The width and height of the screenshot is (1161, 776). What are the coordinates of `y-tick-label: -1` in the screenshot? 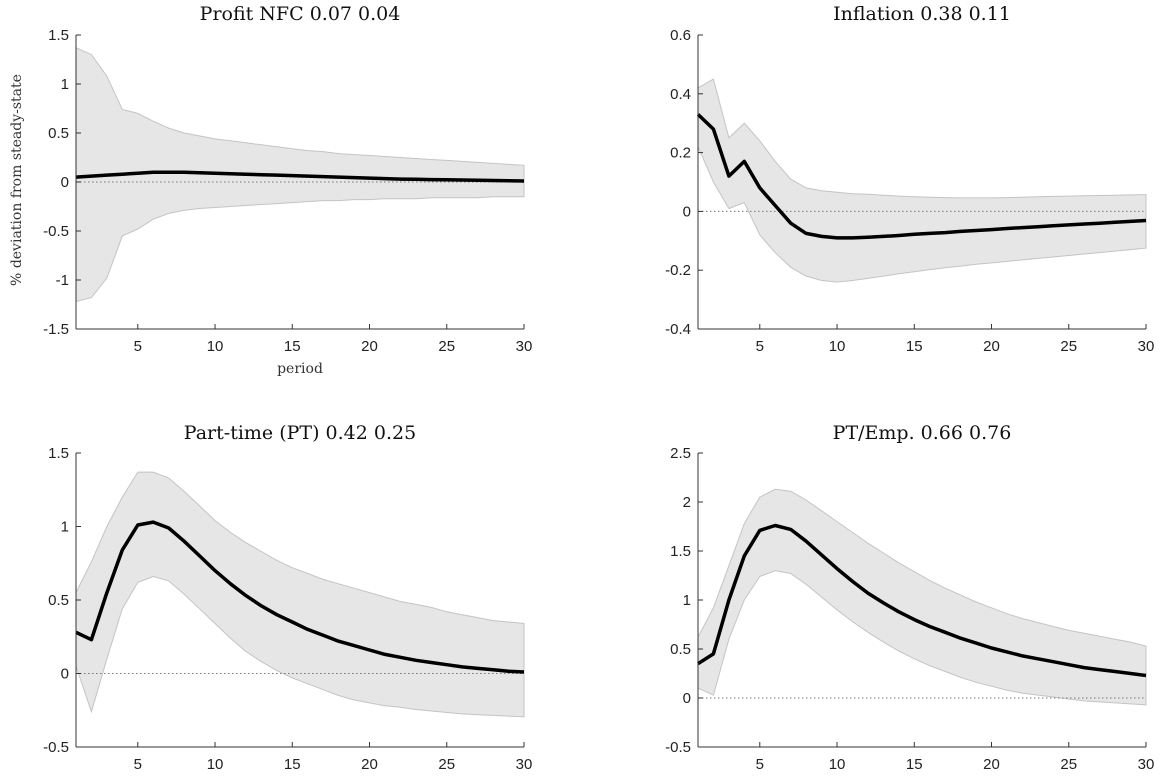 It's located at (62, 280).